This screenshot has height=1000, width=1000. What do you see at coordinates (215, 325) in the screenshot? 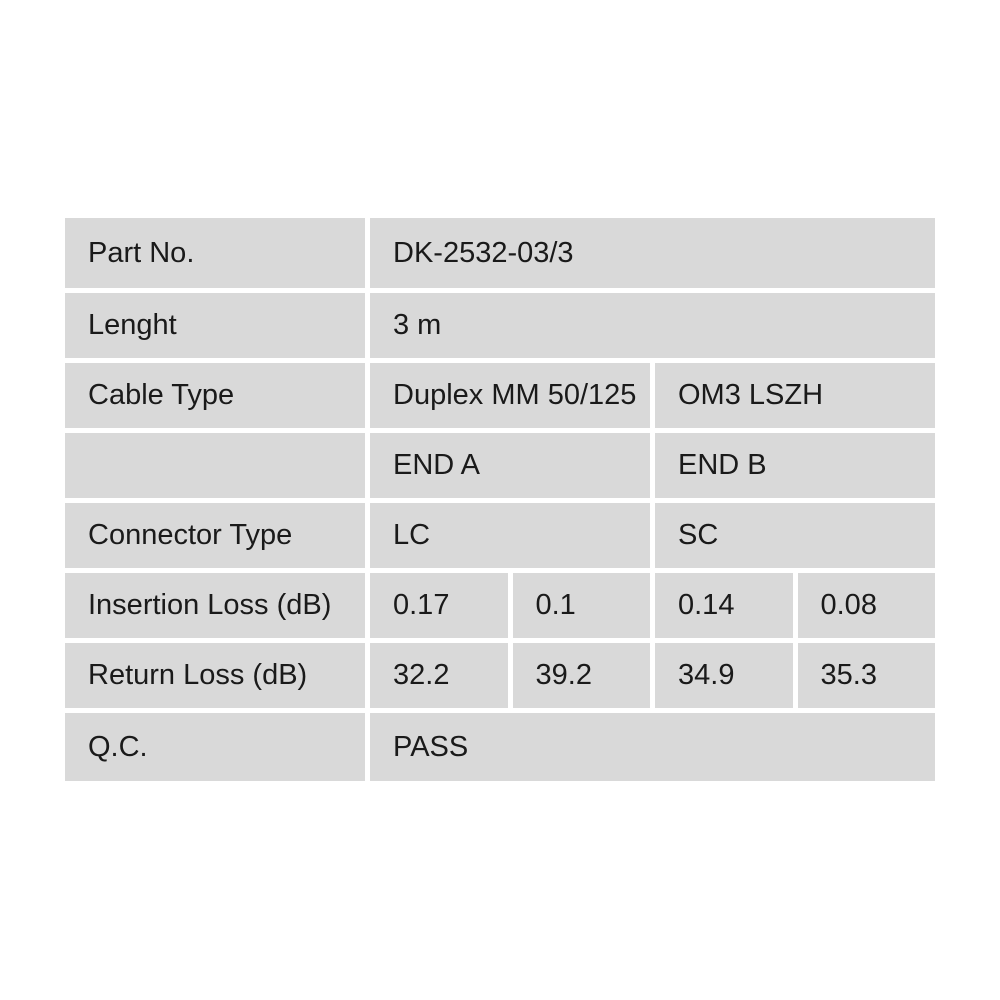
I see `length-label: Lenght` at bounding box center [215, 325].